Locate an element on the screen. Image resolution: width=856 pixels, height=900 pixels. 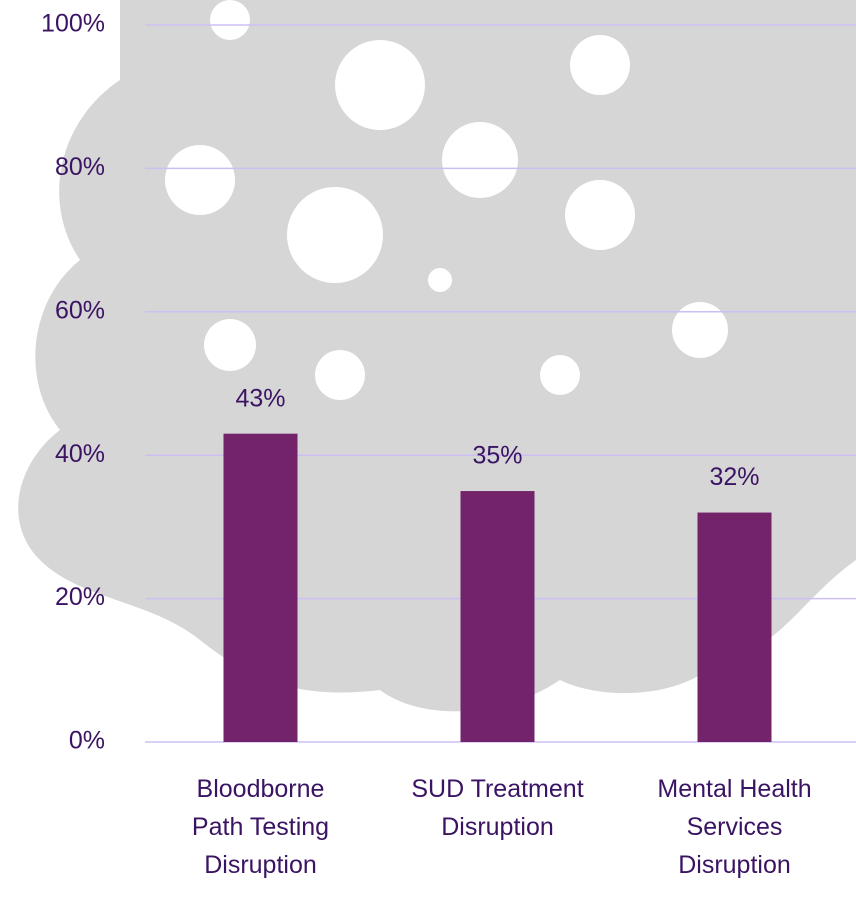
x-tick-label: Bloodborne Path Testing Disruption is located at coordinates (260, 827).